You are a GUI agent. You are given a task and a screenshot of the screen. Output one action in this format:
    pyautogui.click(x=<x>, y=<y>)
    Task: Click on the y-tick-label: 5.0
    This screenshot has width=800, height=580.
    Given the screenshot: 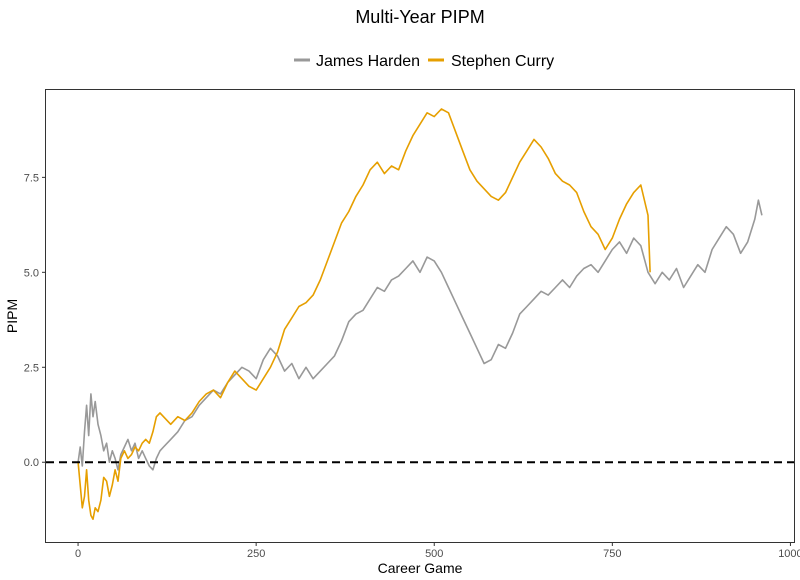 What is the action you would take?
    pyautogui.click(x=31, y=273)
    